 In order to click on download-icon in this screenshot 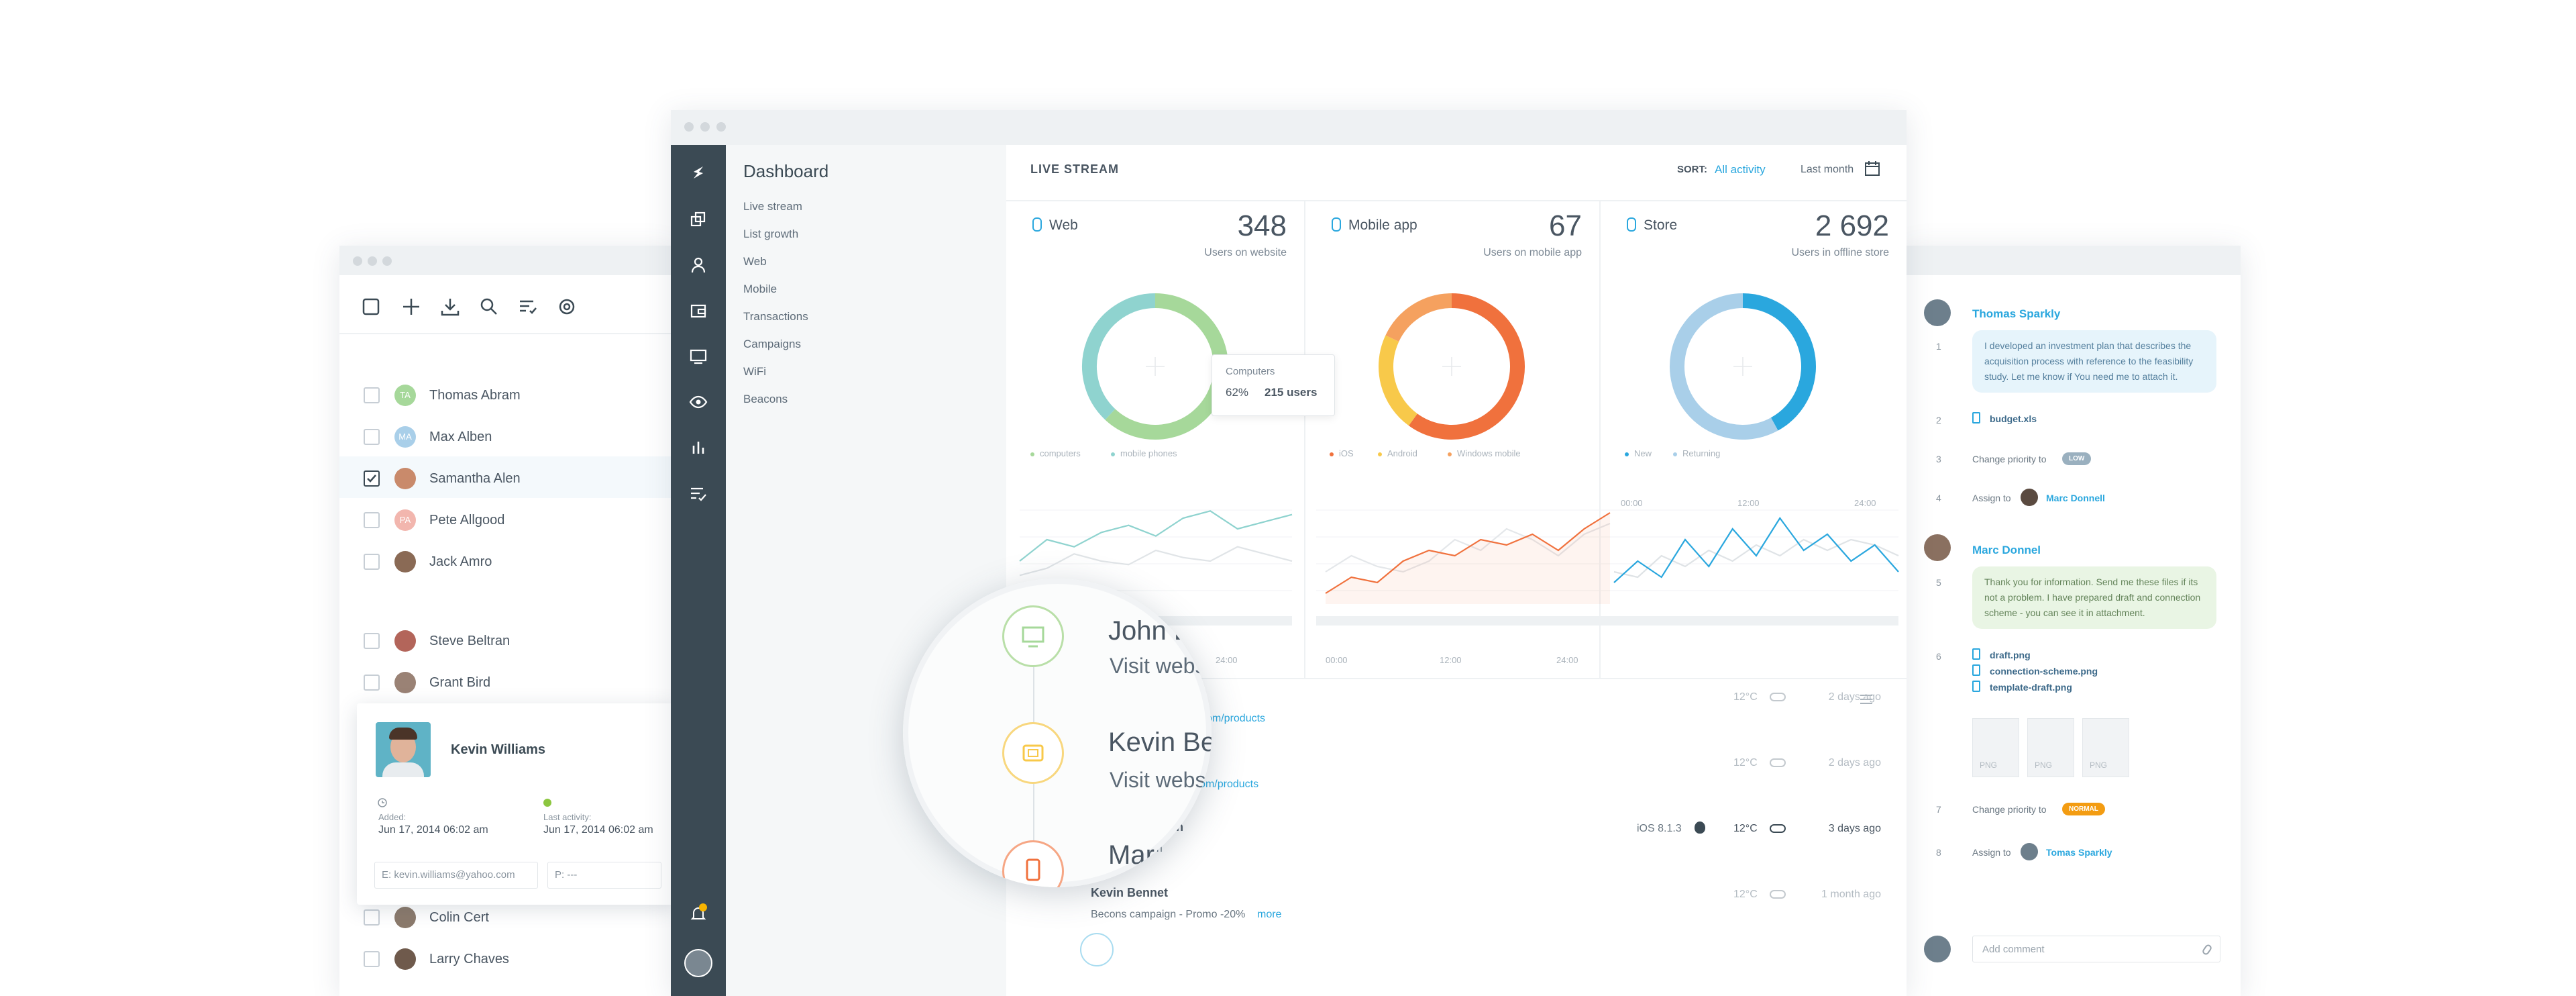, I will do `click(450, 307)`.